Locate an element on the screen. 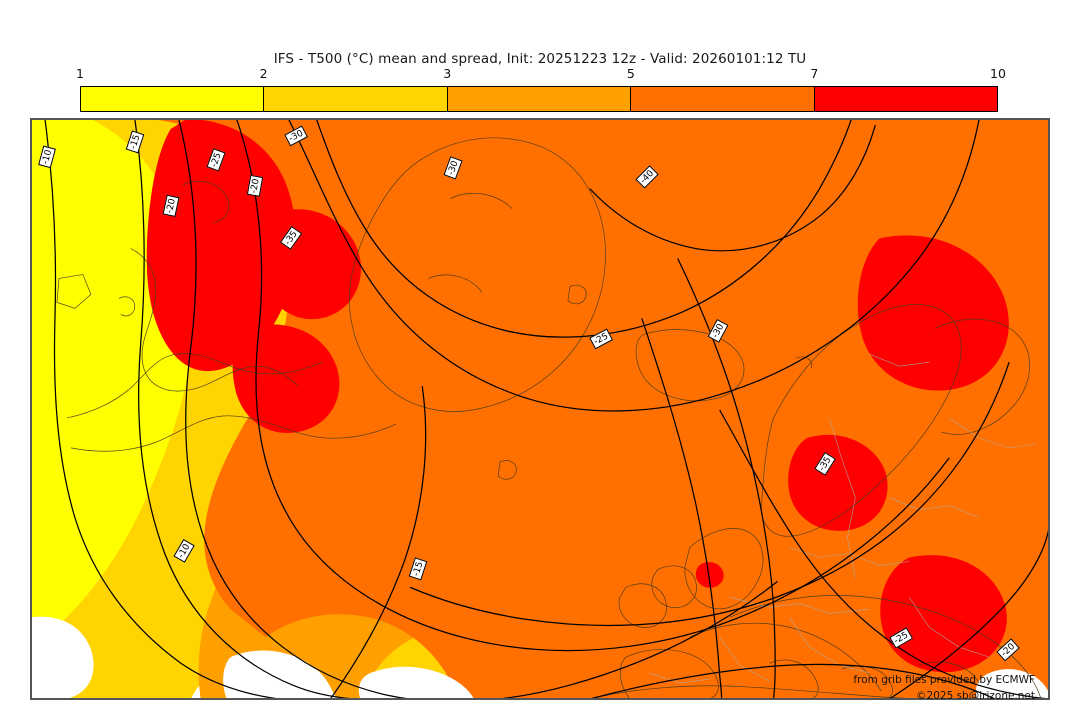 Image resolution: width=1080 pixels, height=718 pixels. low-spread-pocket-sw is located at coordinates (62, 657).